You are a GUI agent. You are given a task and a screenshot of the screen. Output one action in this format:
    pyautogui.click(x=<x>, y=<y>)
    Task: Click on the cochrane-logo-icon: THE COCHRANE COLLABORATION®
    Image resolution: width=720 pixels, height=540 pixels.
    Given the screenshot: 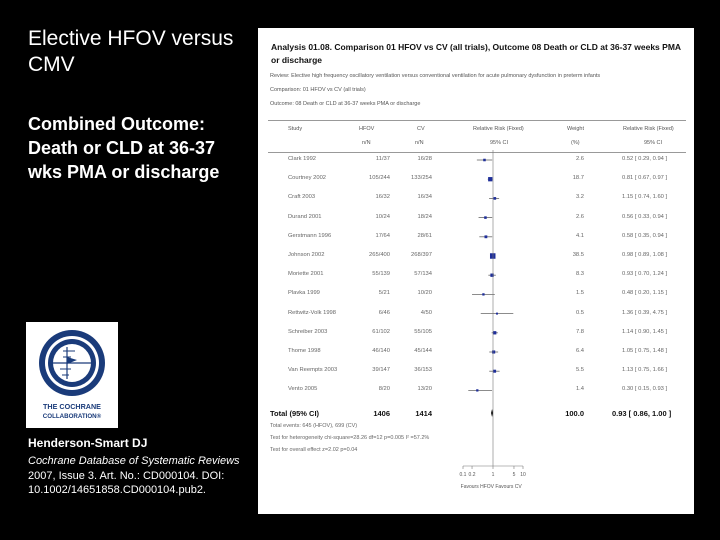 What is the action you would take?
    pyautogui.click(x=72, y=375)
    